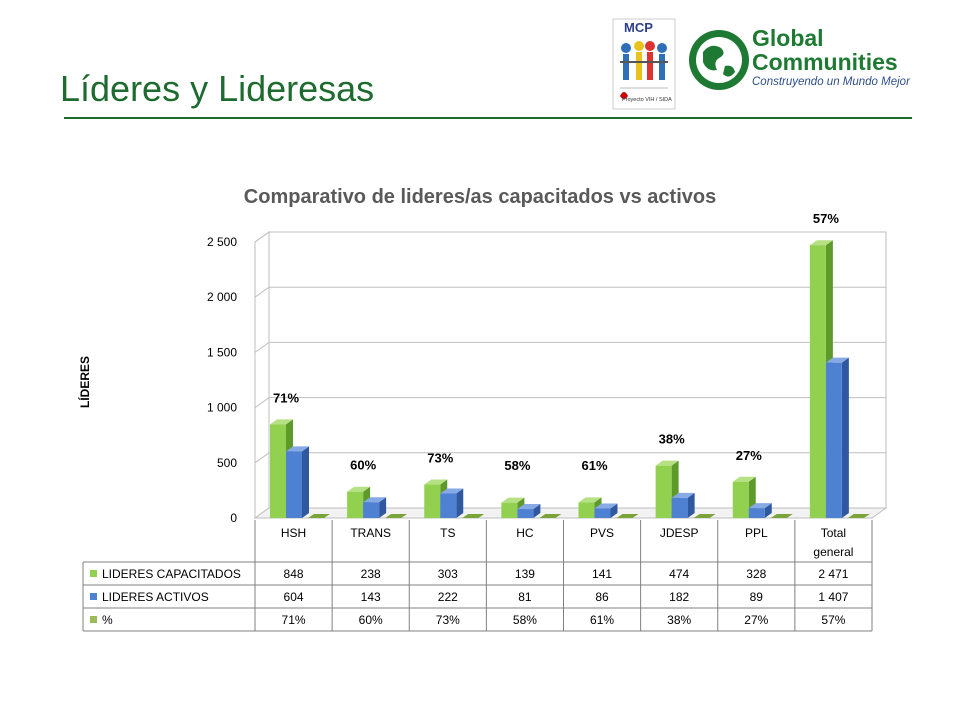  What do you see at coordinates (294, 597) in the screenshot?
I see `table-cell: 604` at bounding box center [294, 597].